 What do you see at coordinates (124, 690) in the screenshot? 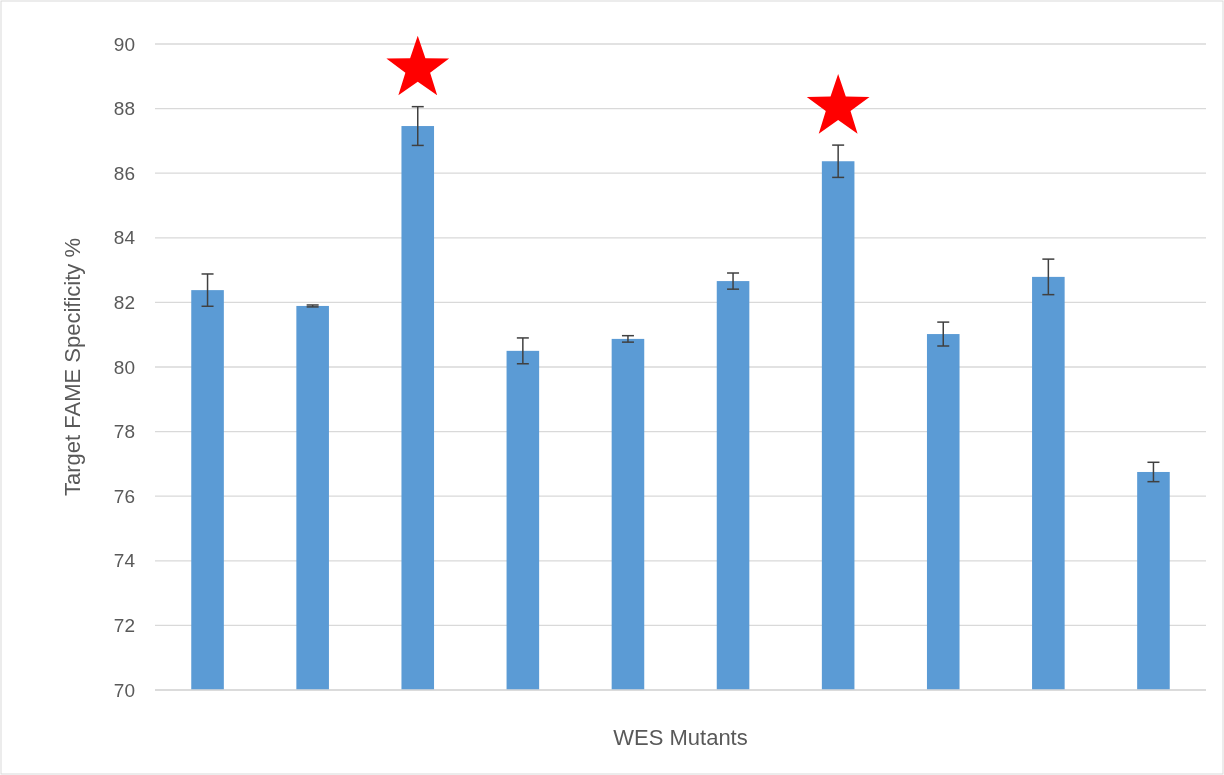
I see `y-tick-label: 70` at bounding box center [124, 690].